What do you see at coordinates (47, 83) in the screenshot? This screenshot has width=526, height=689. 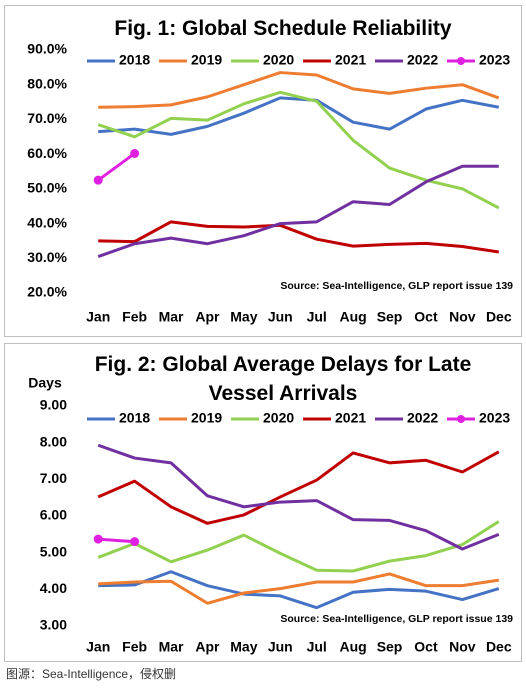 I see `y-tick-label: 80.0%` at bounding box center [47, 83].